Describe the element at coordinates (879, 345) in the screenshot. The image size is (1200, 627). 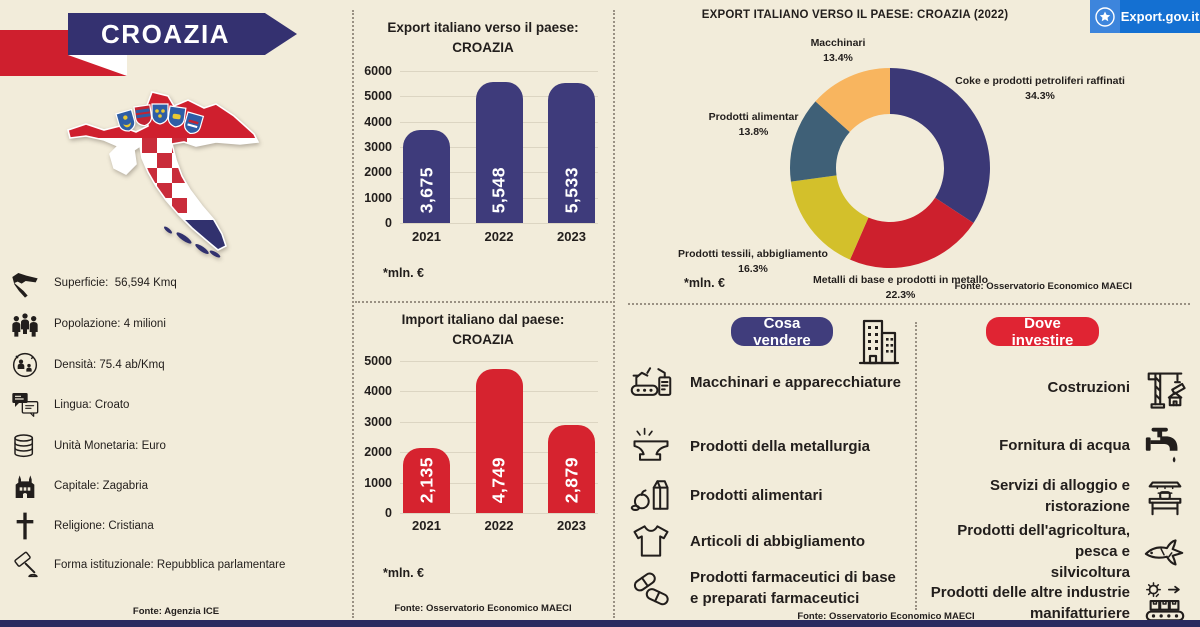
I see `buildings-icon` at that location.